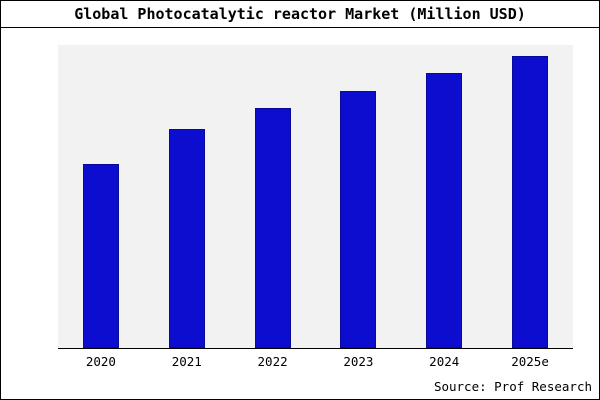  What do you see at coordinates (315, 361) in the screenshot?
I see `x-tick-row: 2020 2021 2022 2023 2024 2025e` at bounding box center [315, 361].